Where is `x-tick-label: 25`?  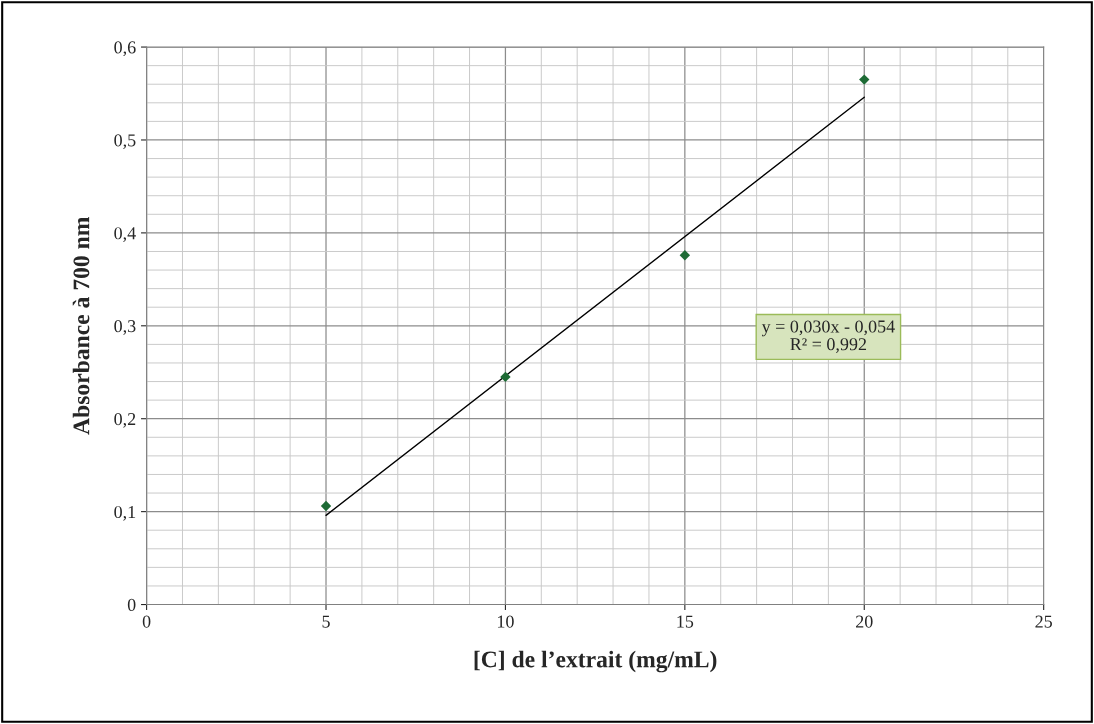 x-tick-label: 25 is located at coordinates (1043, 621).